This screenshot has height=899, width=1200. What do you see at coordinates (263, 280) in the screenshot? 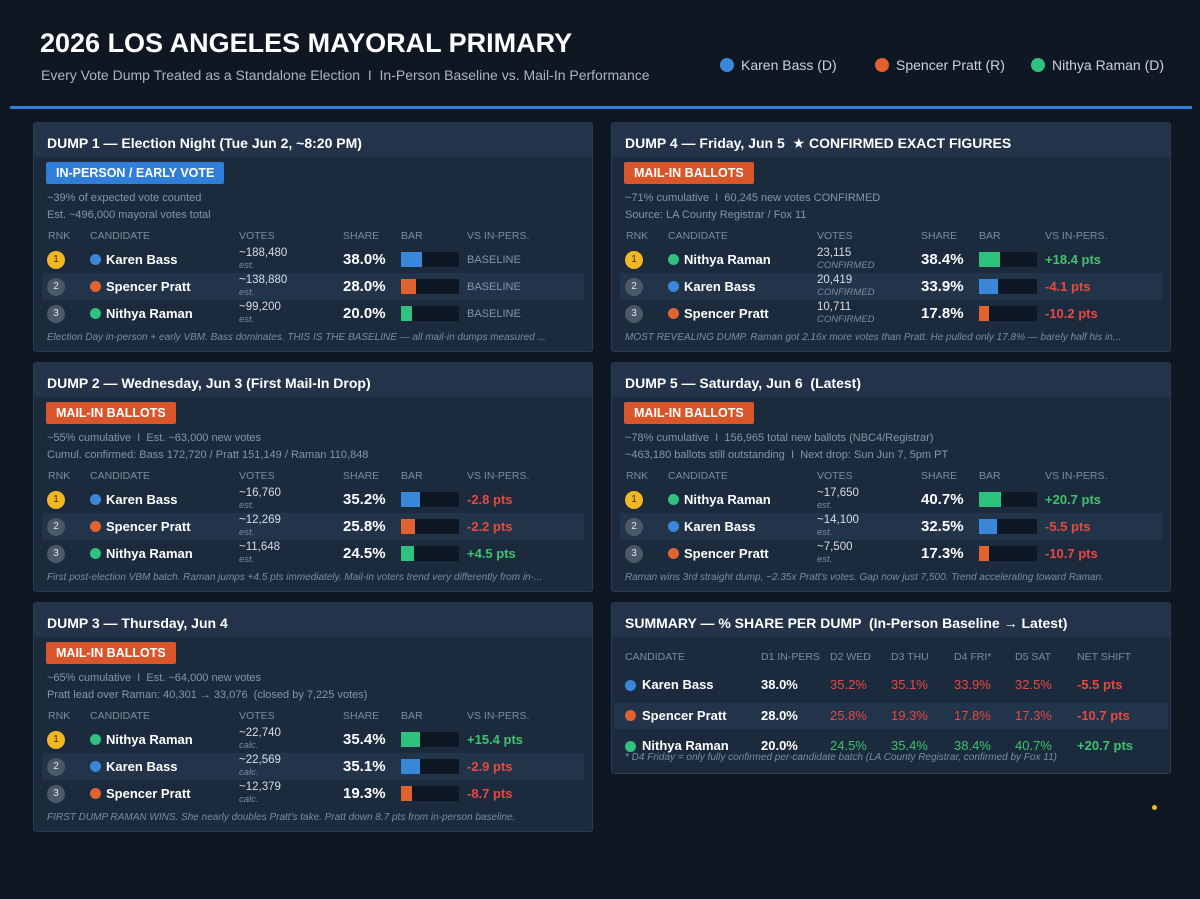
I see `votes: ~138,880` at bounding box center [263, 280].